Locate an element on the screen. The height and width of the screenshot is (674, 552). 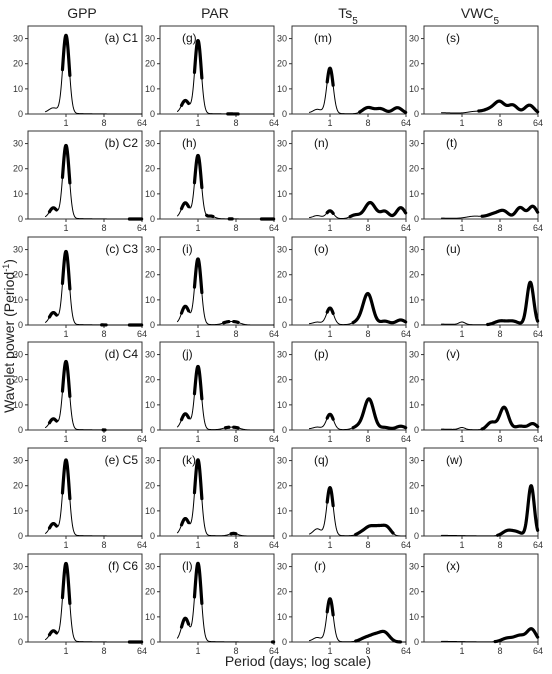
panel-n: 0 10 20 30 1 8 64 (n) is located at coordinates (344, 181).